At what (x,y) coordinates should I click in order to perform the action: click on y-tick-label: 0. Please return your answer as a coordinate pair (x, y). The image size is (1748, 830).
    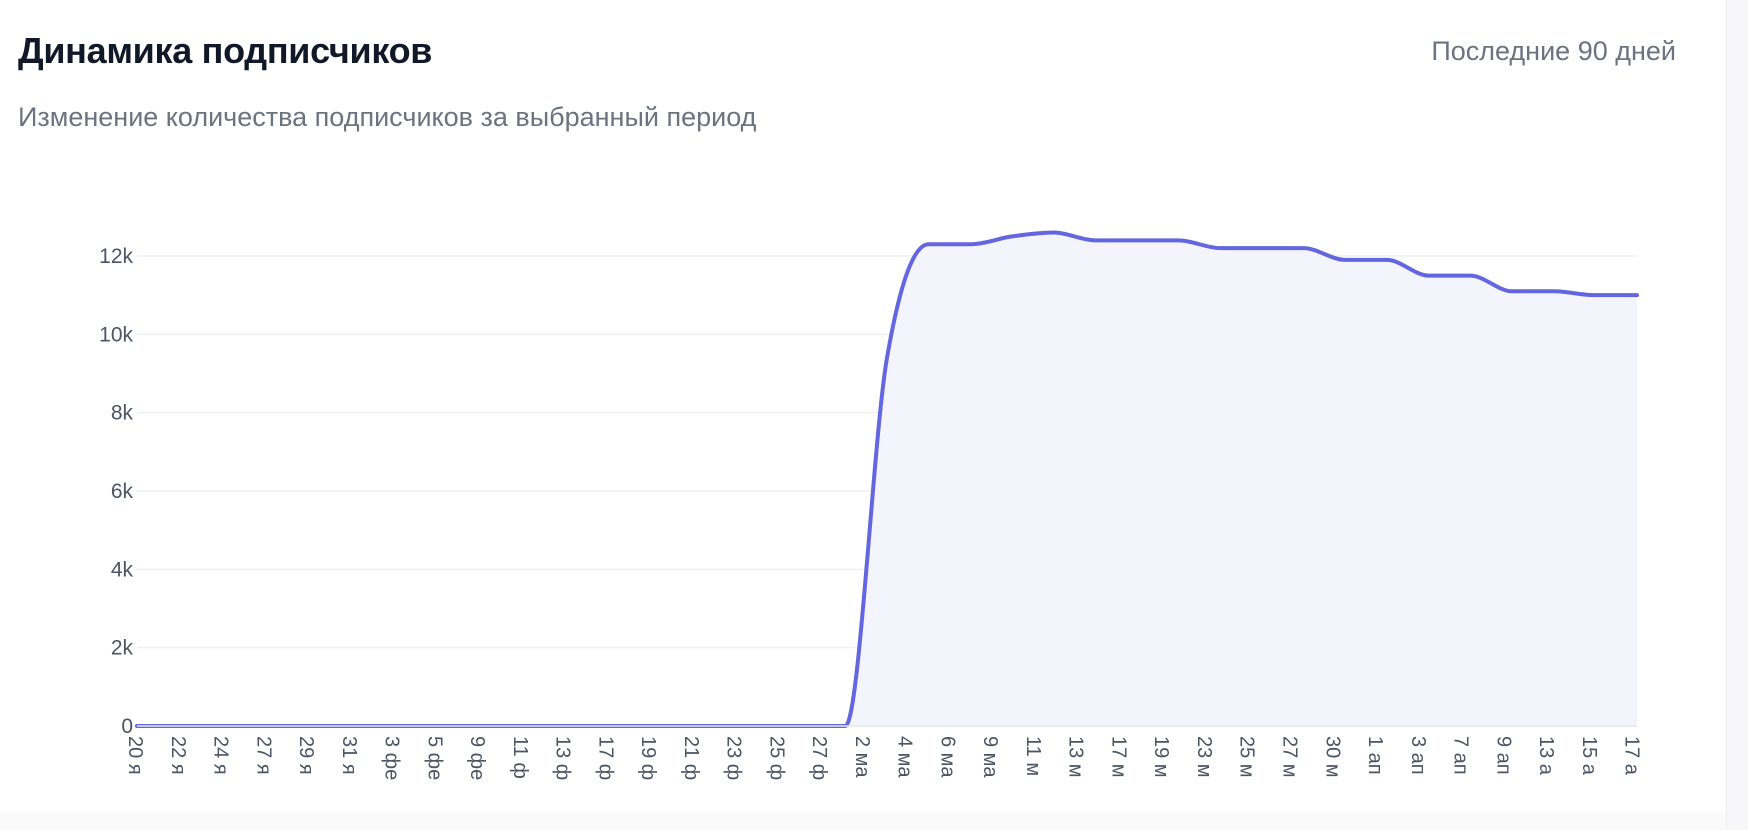
    Looking at the image, I should click on (127, 726).